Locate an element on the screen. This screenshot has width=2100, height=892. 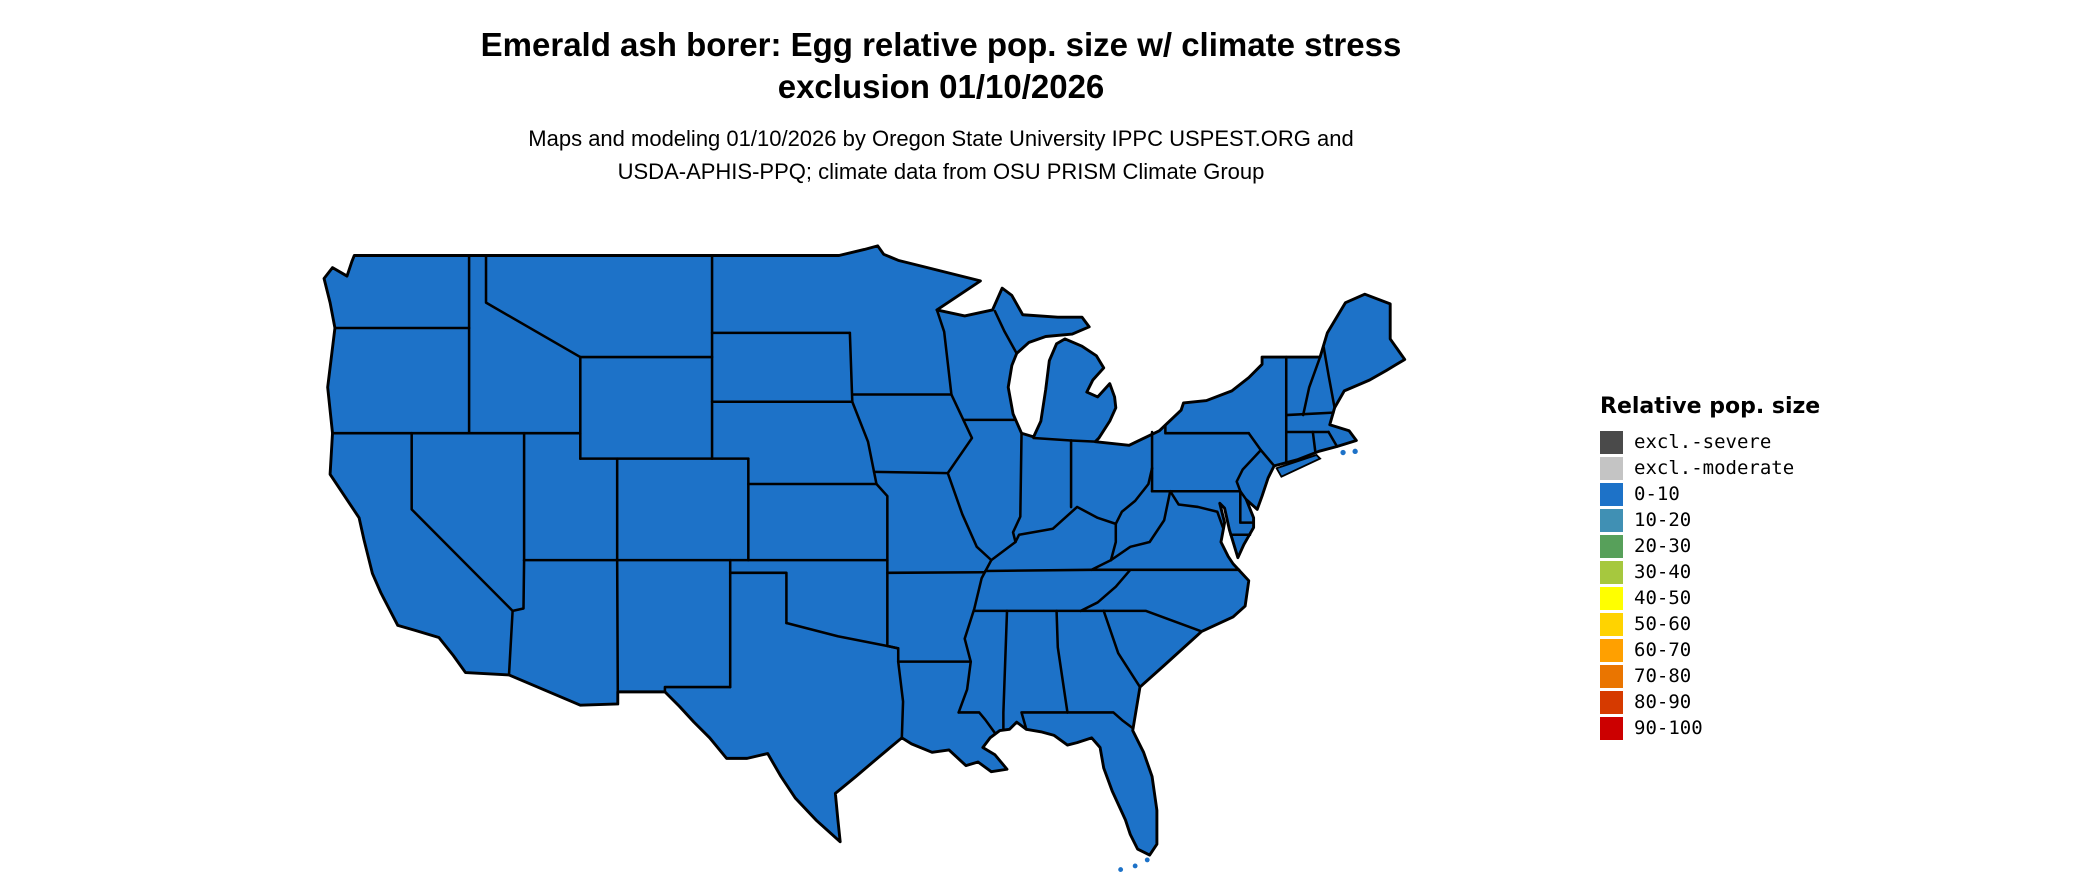
legend-entry: 80-90 is located at coordinates (1710, 702).